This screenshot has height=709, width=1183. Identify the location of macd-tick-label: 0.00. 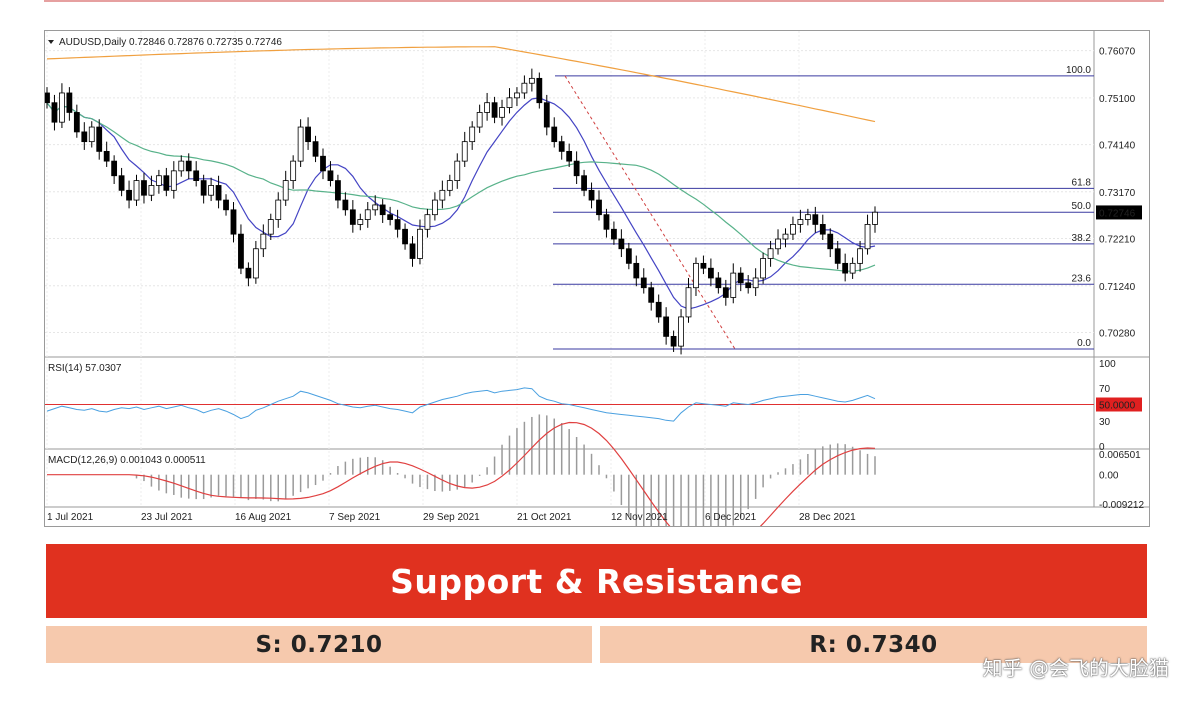
(1109, 476).